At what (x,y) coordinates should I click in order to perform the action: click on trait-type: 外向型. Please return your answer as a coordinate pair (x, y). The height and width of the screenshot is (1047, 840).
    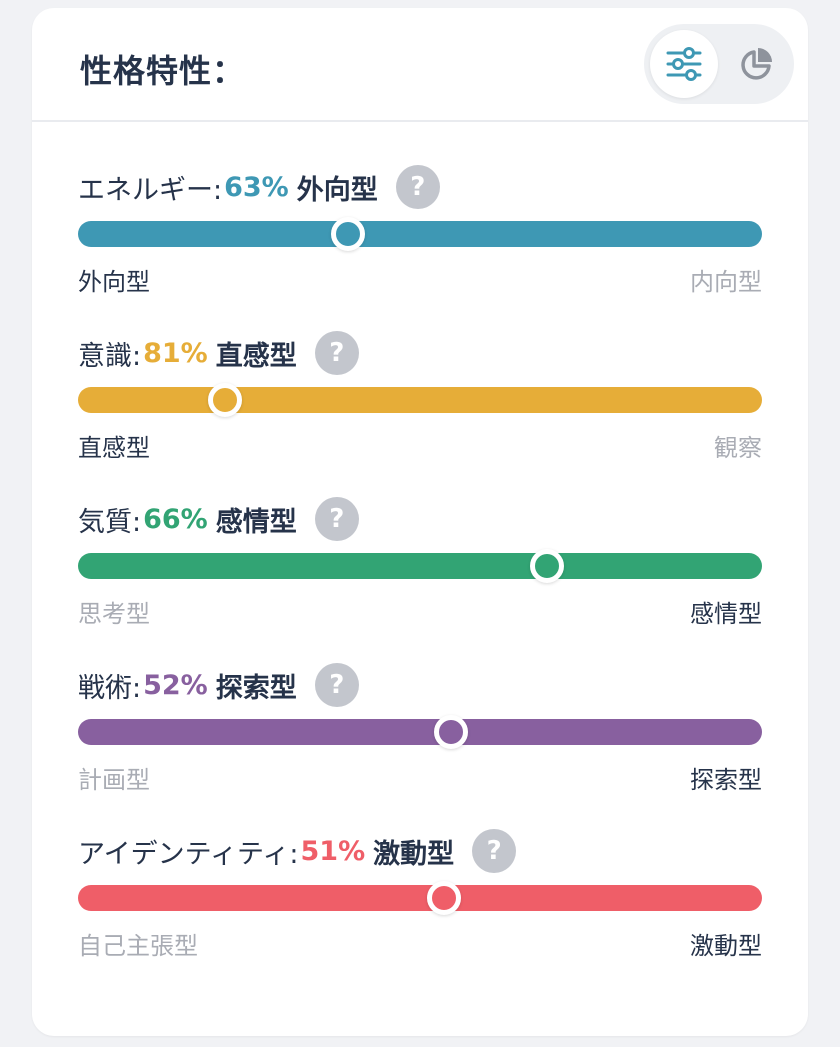
    Looking at the image, I should click on (337, 190).